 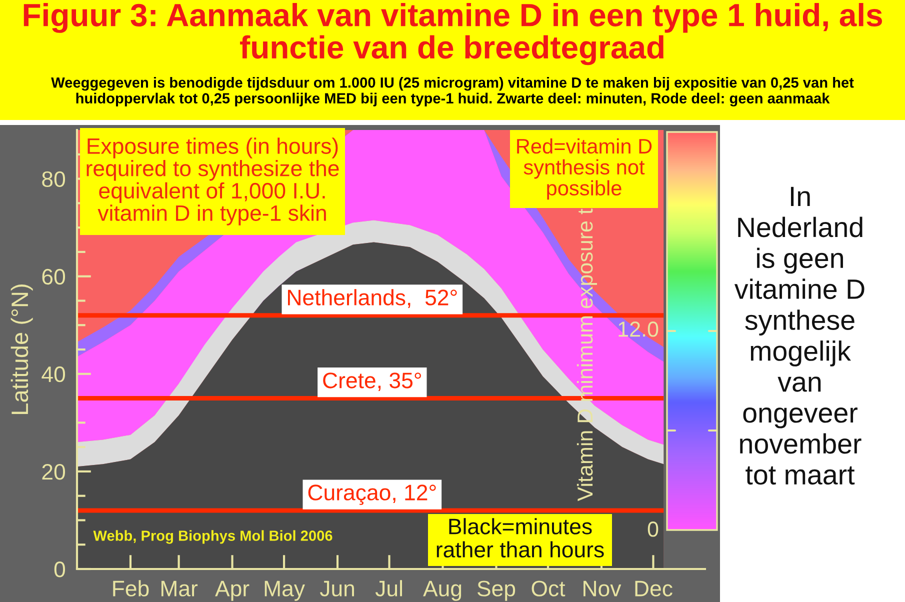 I want to click on y-axis-title: Latitude (°N), so click(x=21, y=349).